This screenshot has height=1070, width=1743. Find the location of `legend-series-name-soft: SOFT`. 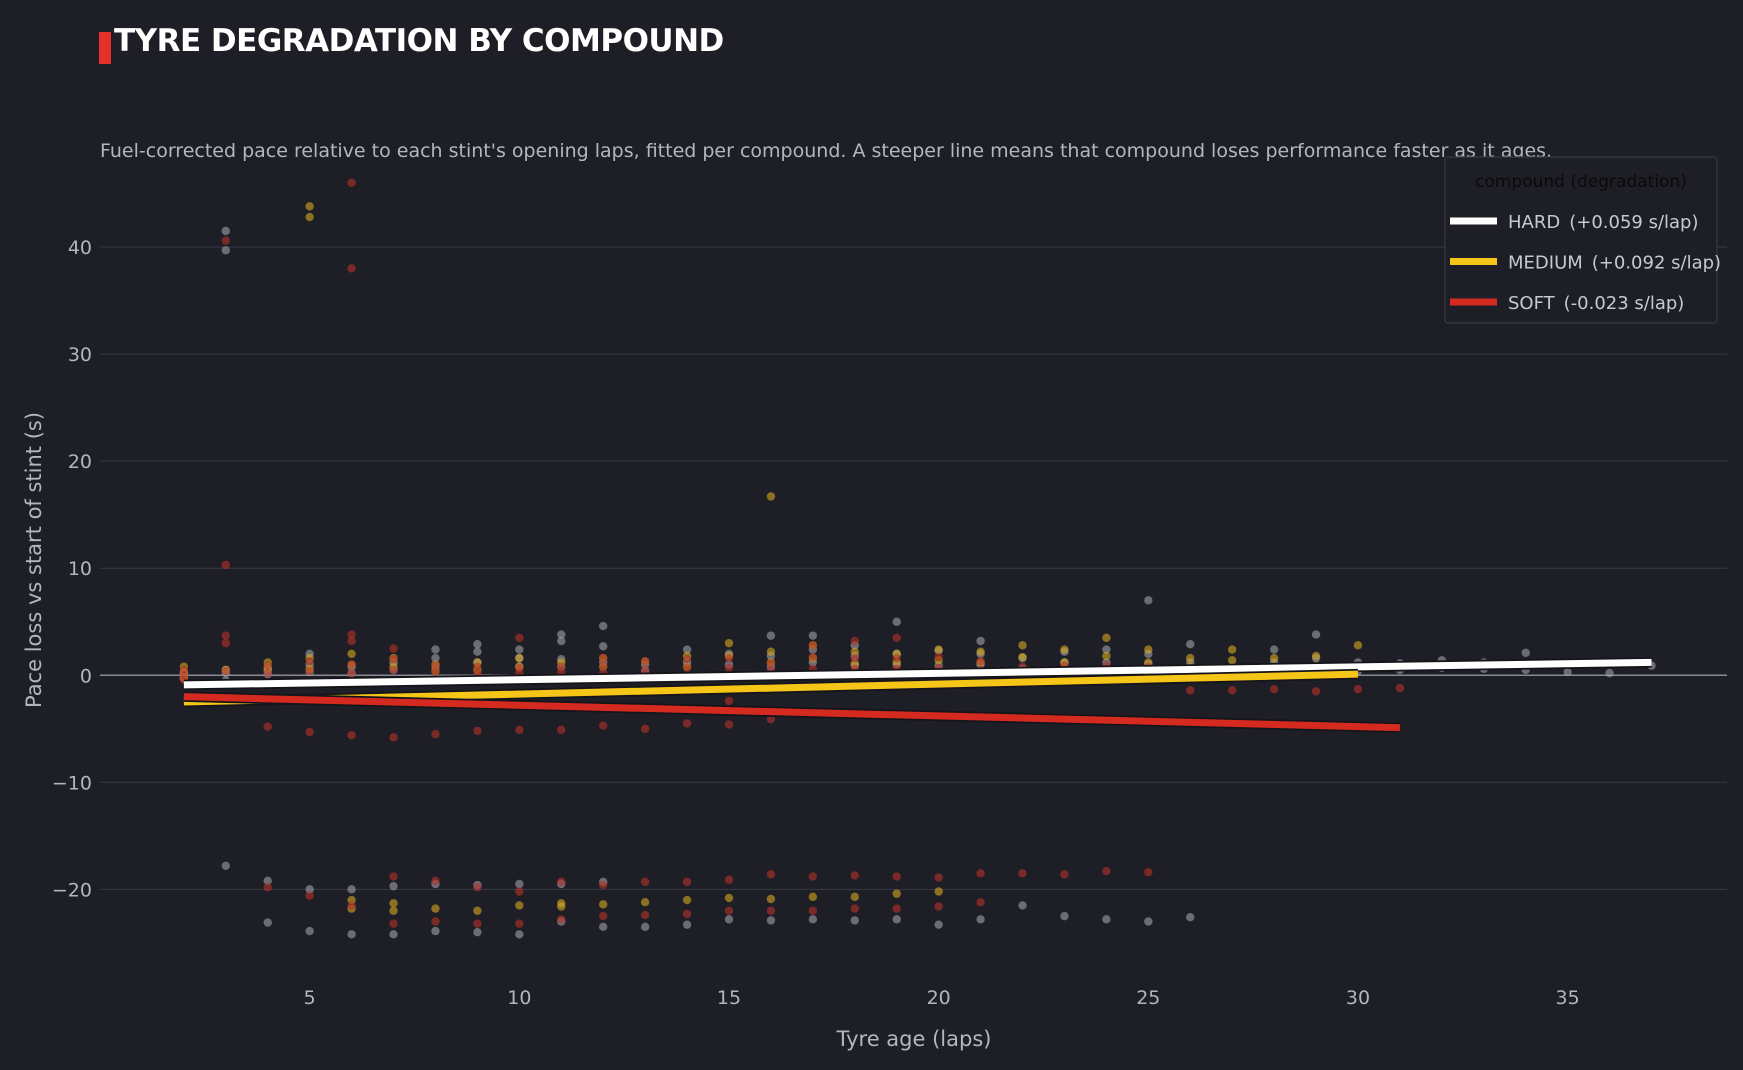

legend-series-name-soft: SOFT is located at coordinates (1532, 303).